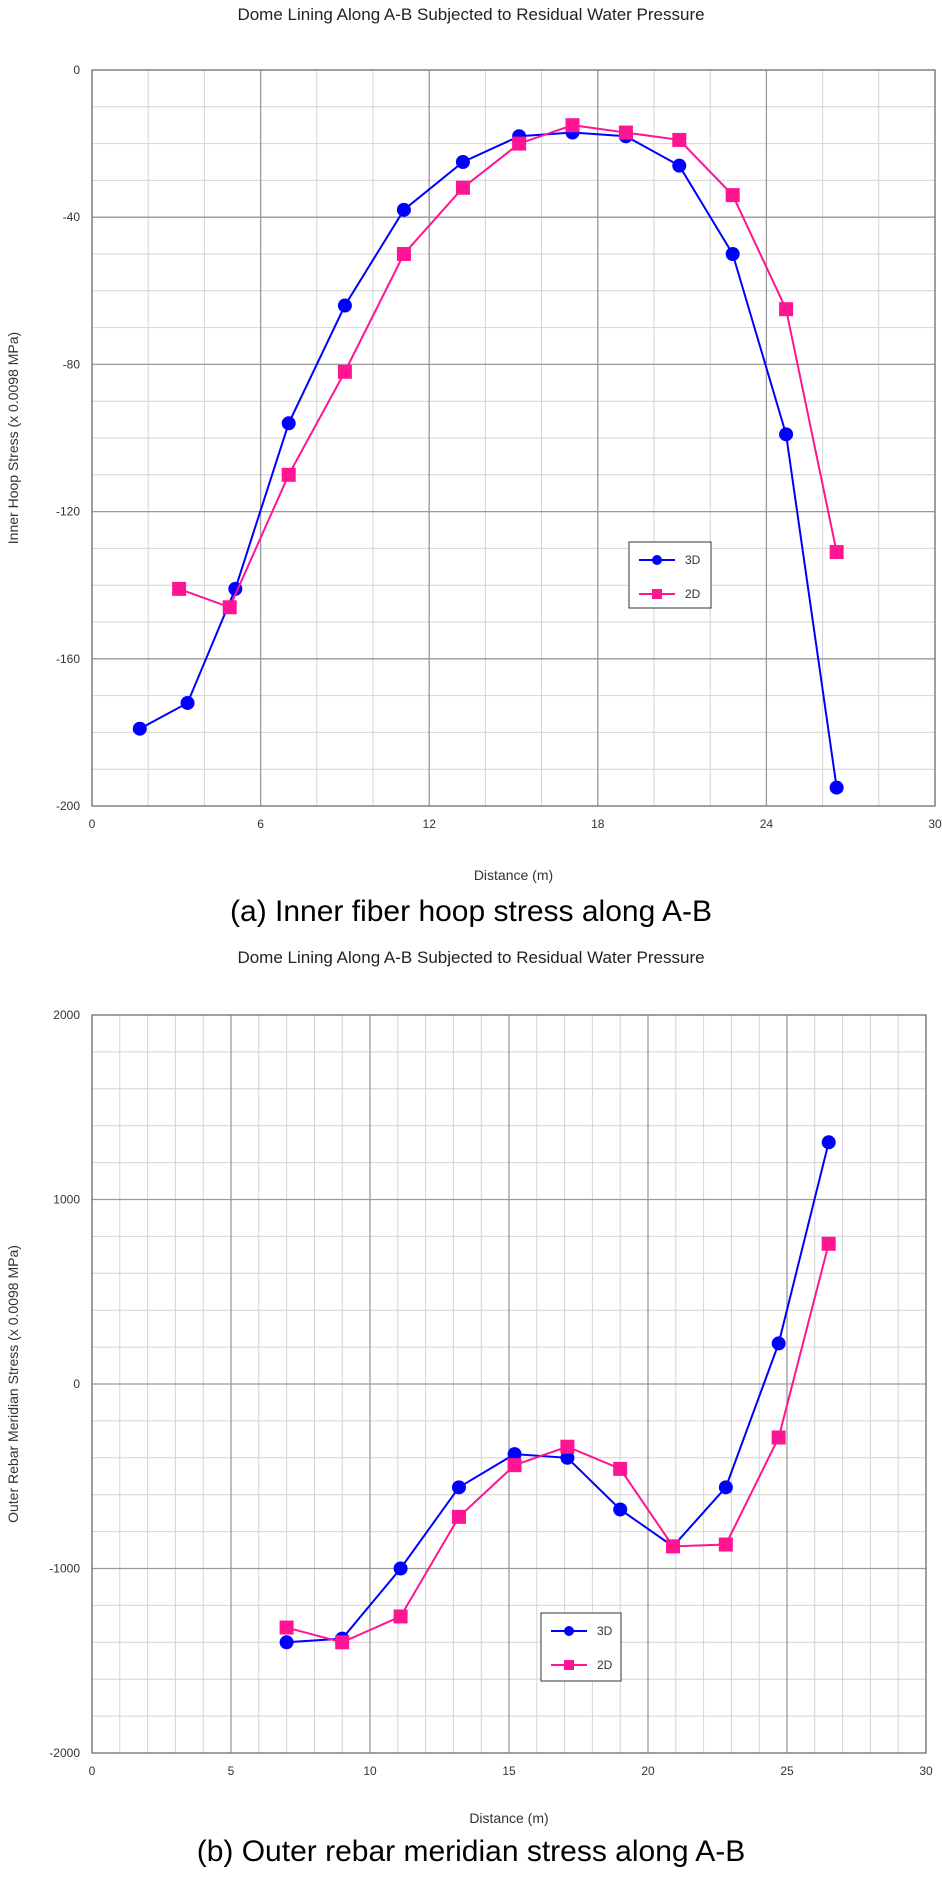 The width and height of the screenshot is (942, 1881). Describe the element at coordinates (767, 824) in the screenshot. I see `x-tick-label: 24` at that location.